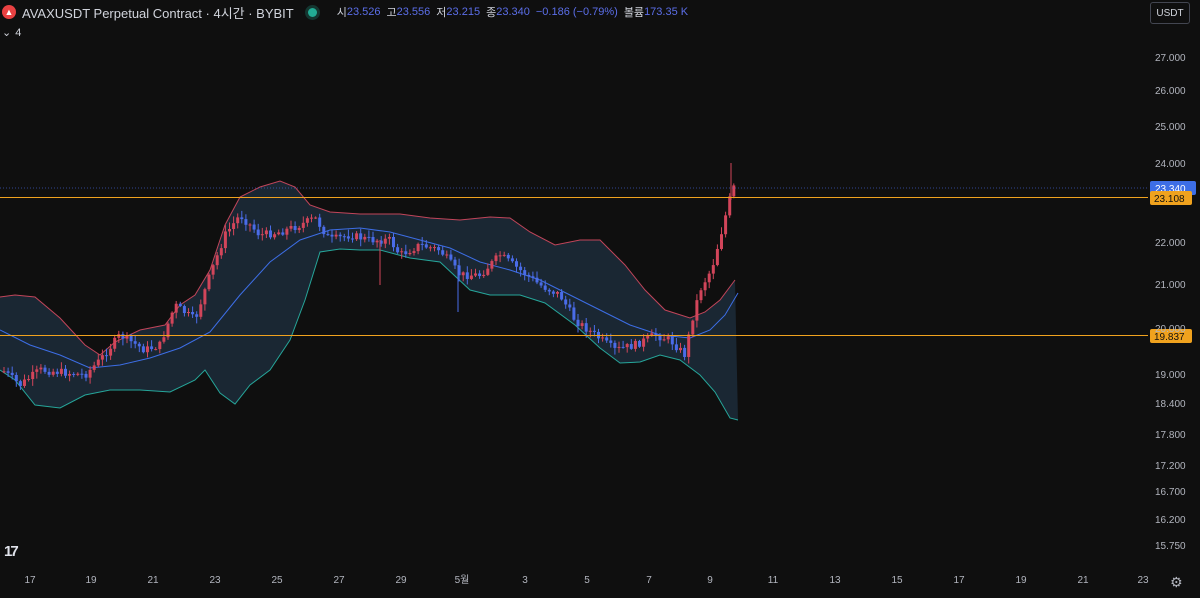  I want to click on close-label: 종, so click(491, 13).